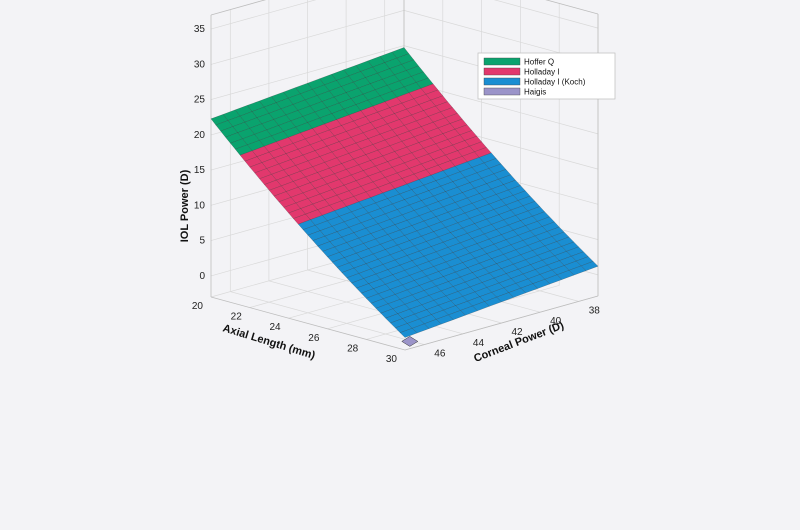 The height and width of the screenshot is (530, 800). What do you see at coordinates (556, 321) in the screenshot?
I see `y-tick-label: 40` at bounding box center [556, 321].